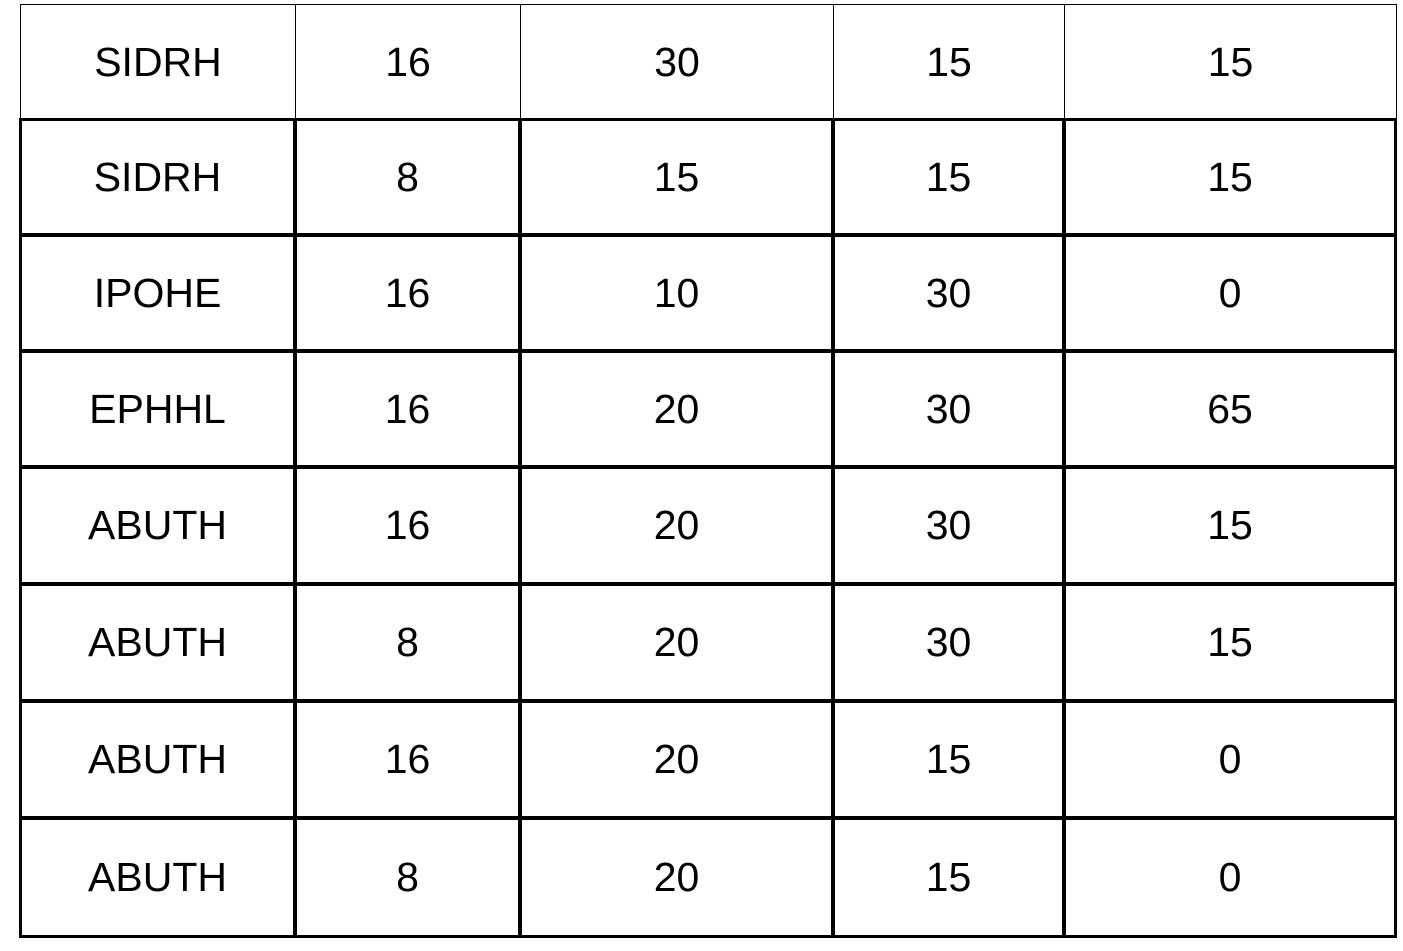 The height and width of the screenshot is (951, 1403). I want to click on table-cell-code: EPHHL, so click(157, 409).